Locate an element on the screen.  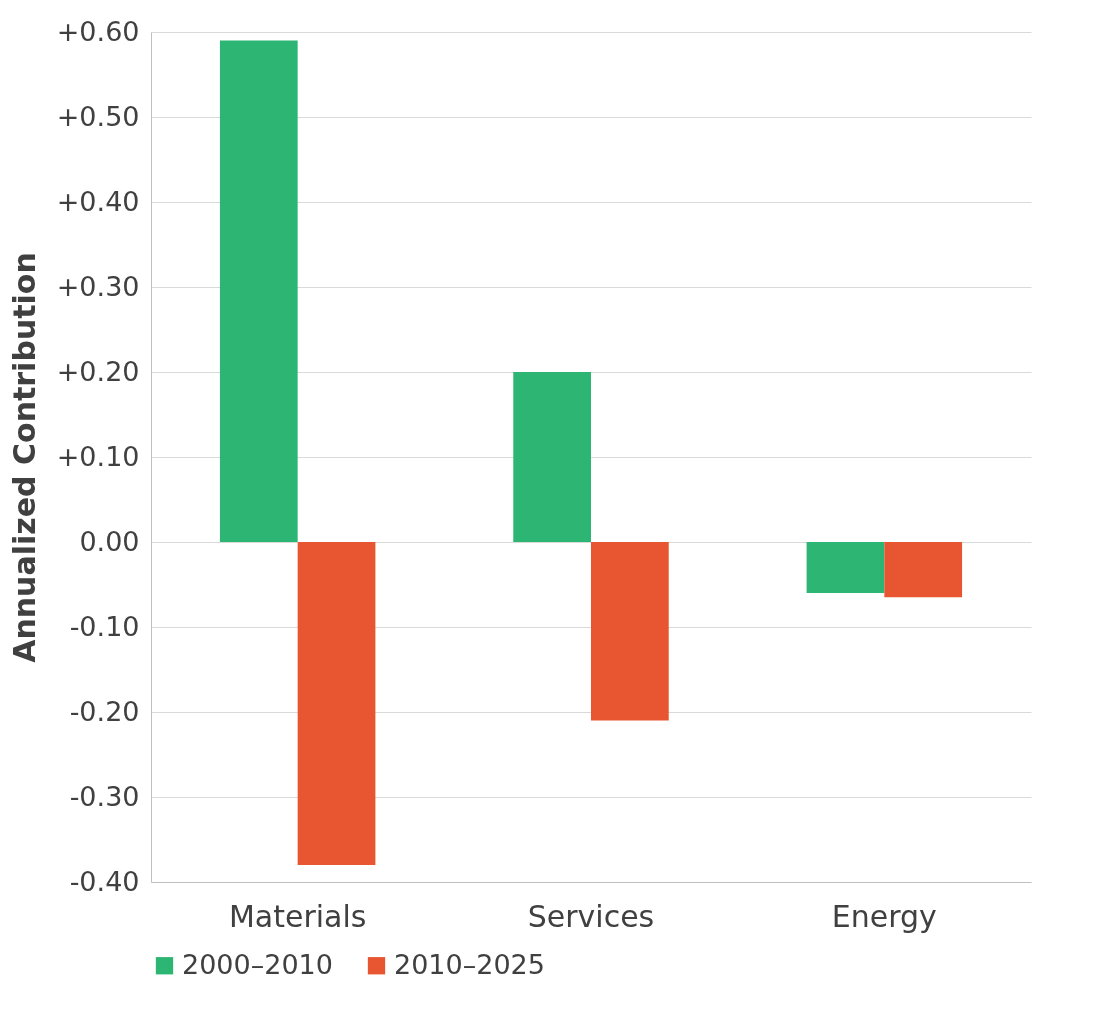
legend-label: 2000–2010 is located at coordinates (257, 964).